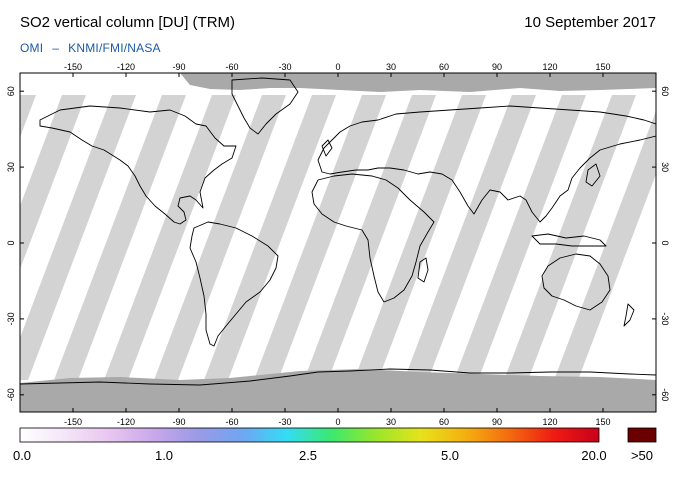 This screenshot has height=480, width=676. I want to click on scale-label-1: 1.0, so click(164, 455).